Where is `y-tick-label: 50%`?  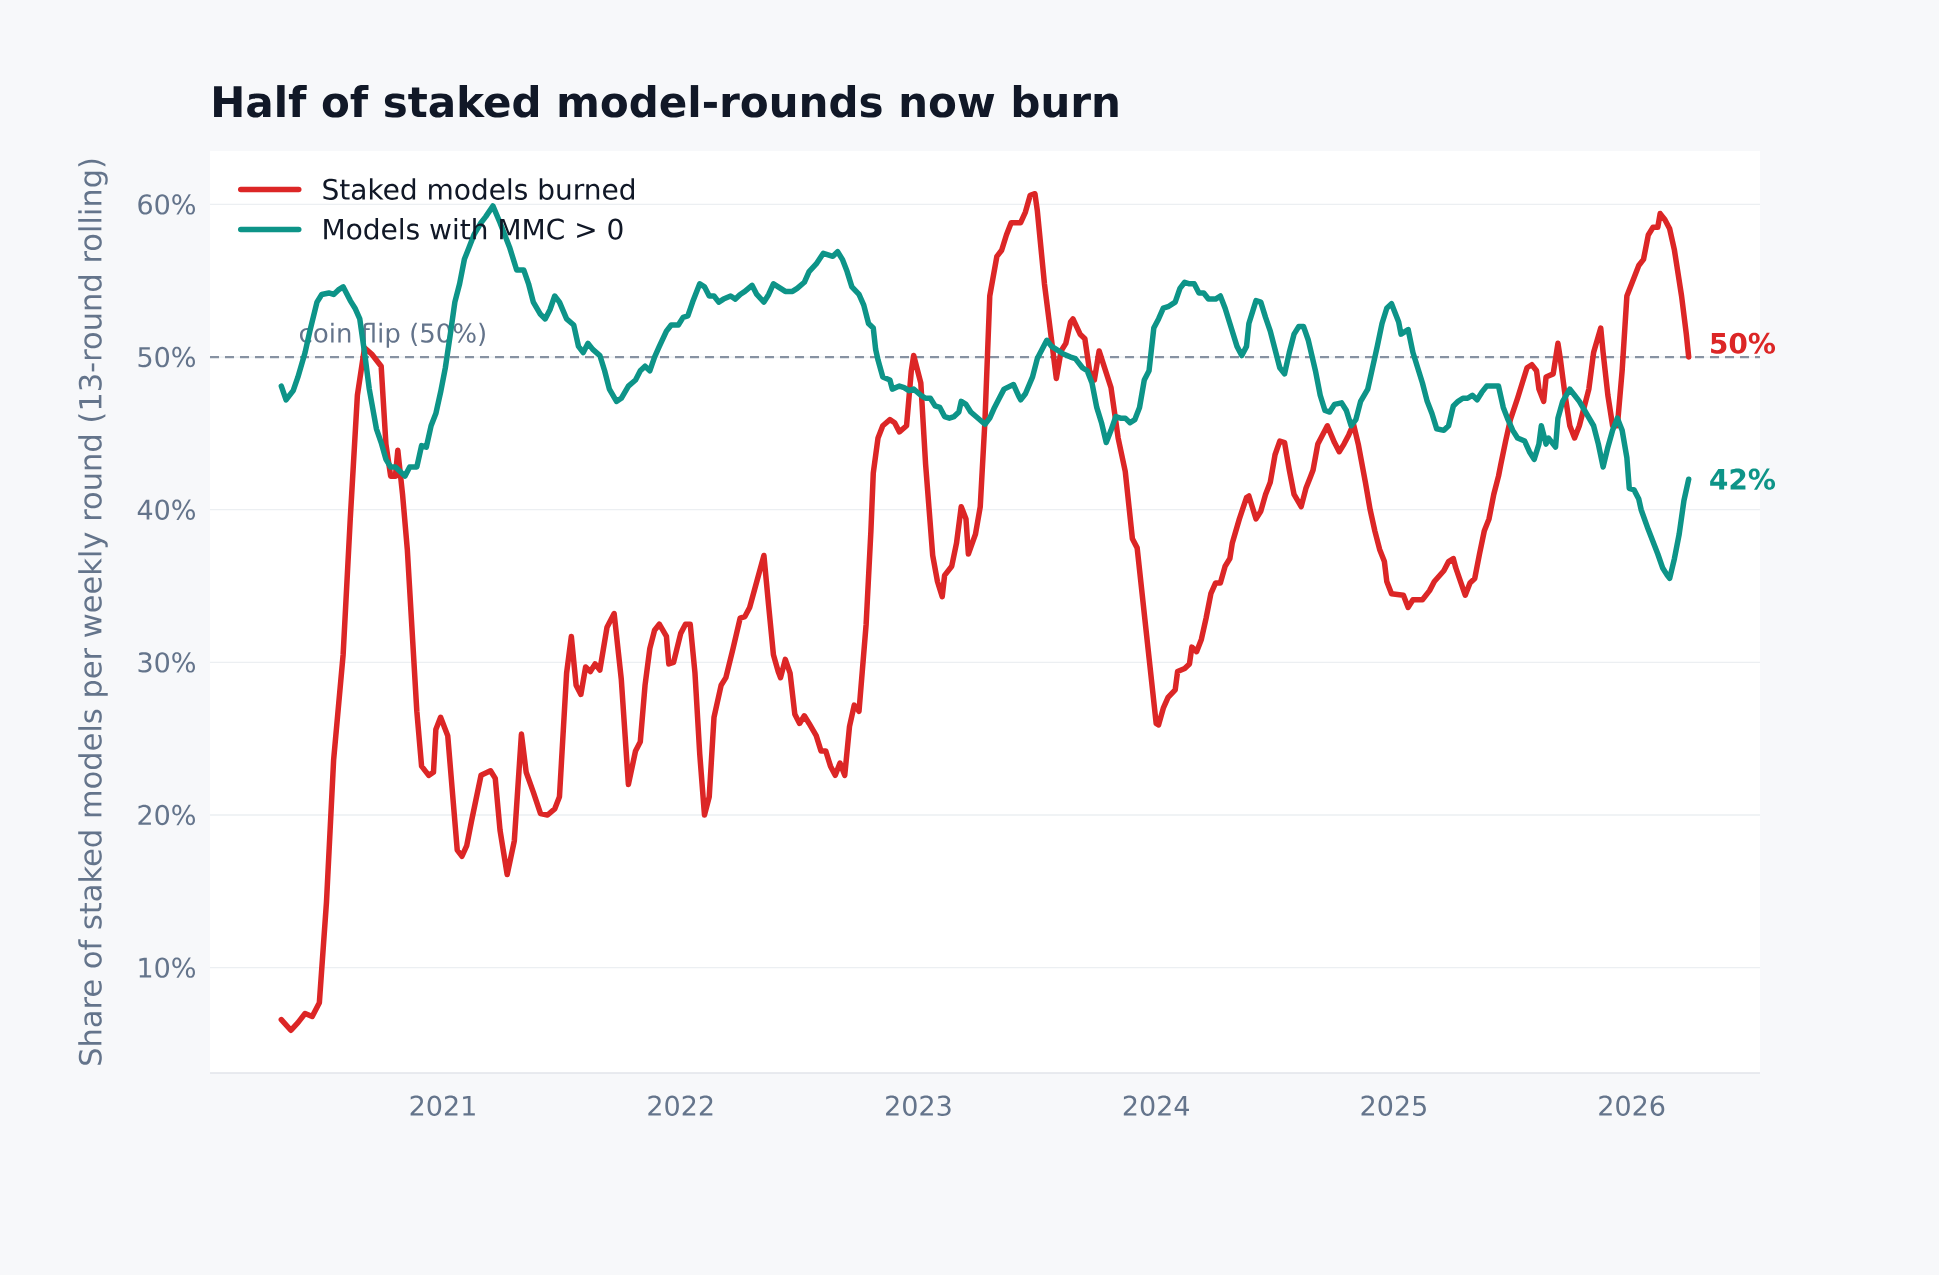
y-tick-label: 50% is located at coordinates (166, 357).